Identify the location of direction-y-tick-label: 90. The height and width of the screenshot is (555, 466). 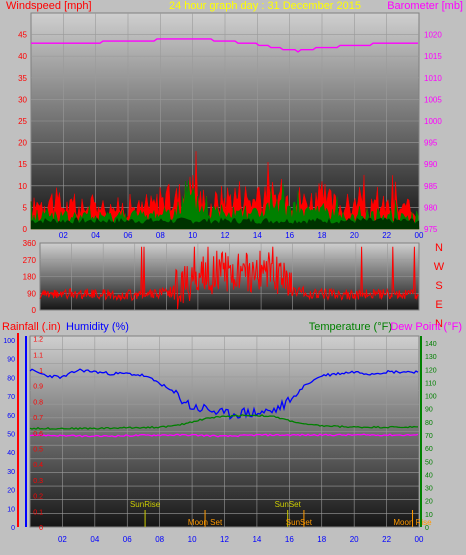
(31, 293).